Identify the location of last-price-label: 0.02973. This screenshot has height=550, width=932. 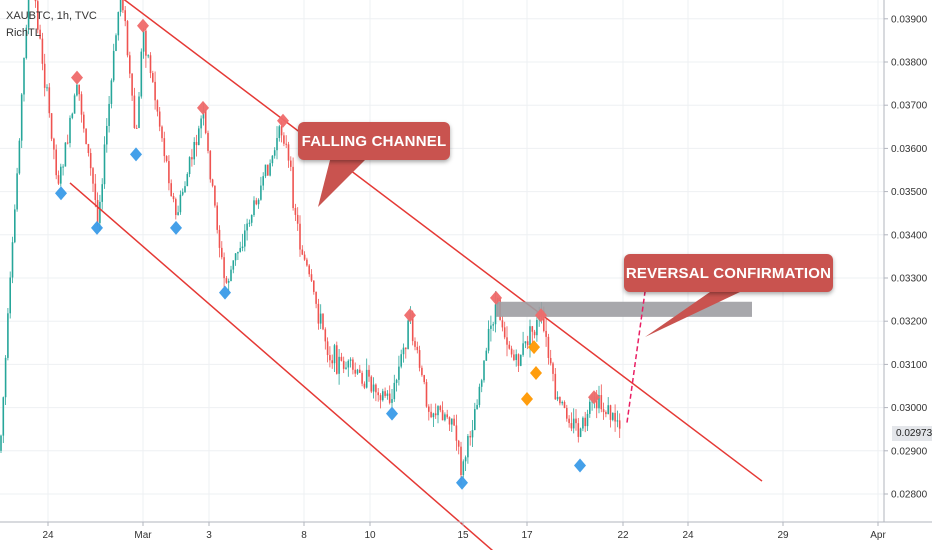
(912, 433).